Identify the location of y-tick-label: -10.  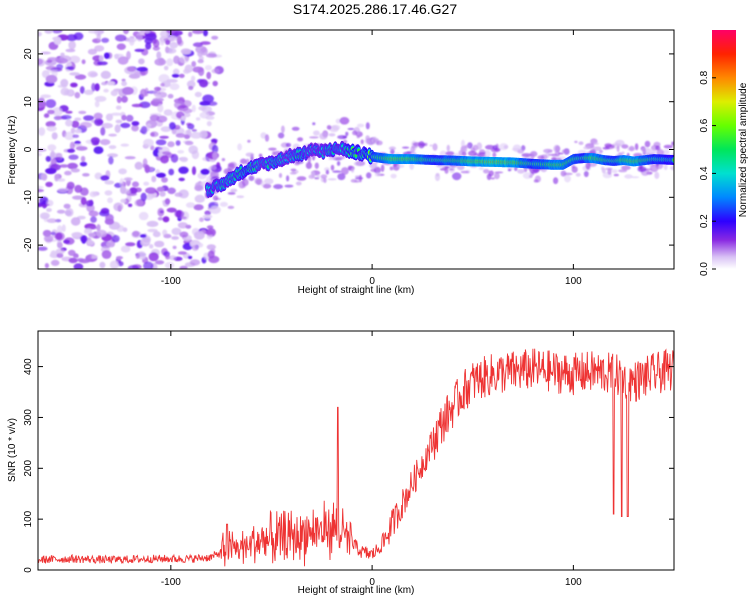
(28, 197).